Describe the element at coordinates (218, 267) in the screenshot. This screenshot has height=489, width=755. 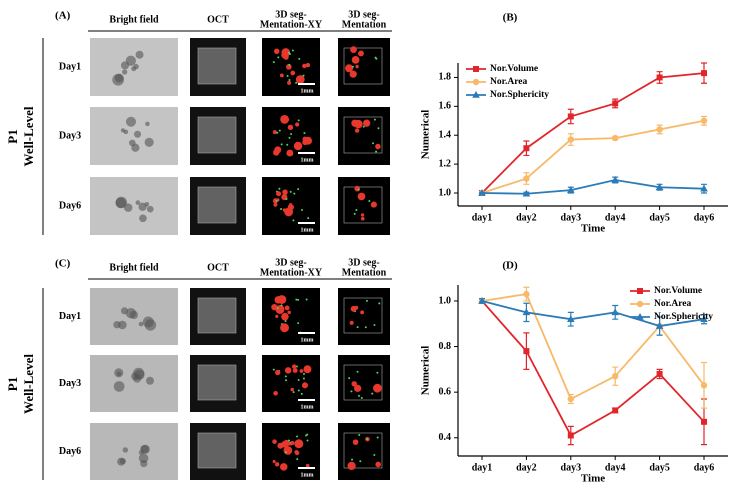
I see `column-header: OCT` at that location.